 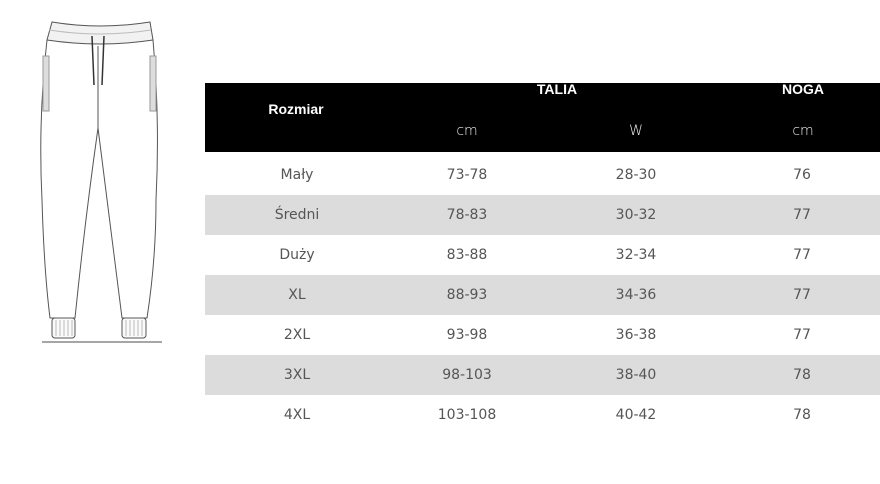 I want to click on waist-cm-cell: 93-98, so click(x=467, y=335).